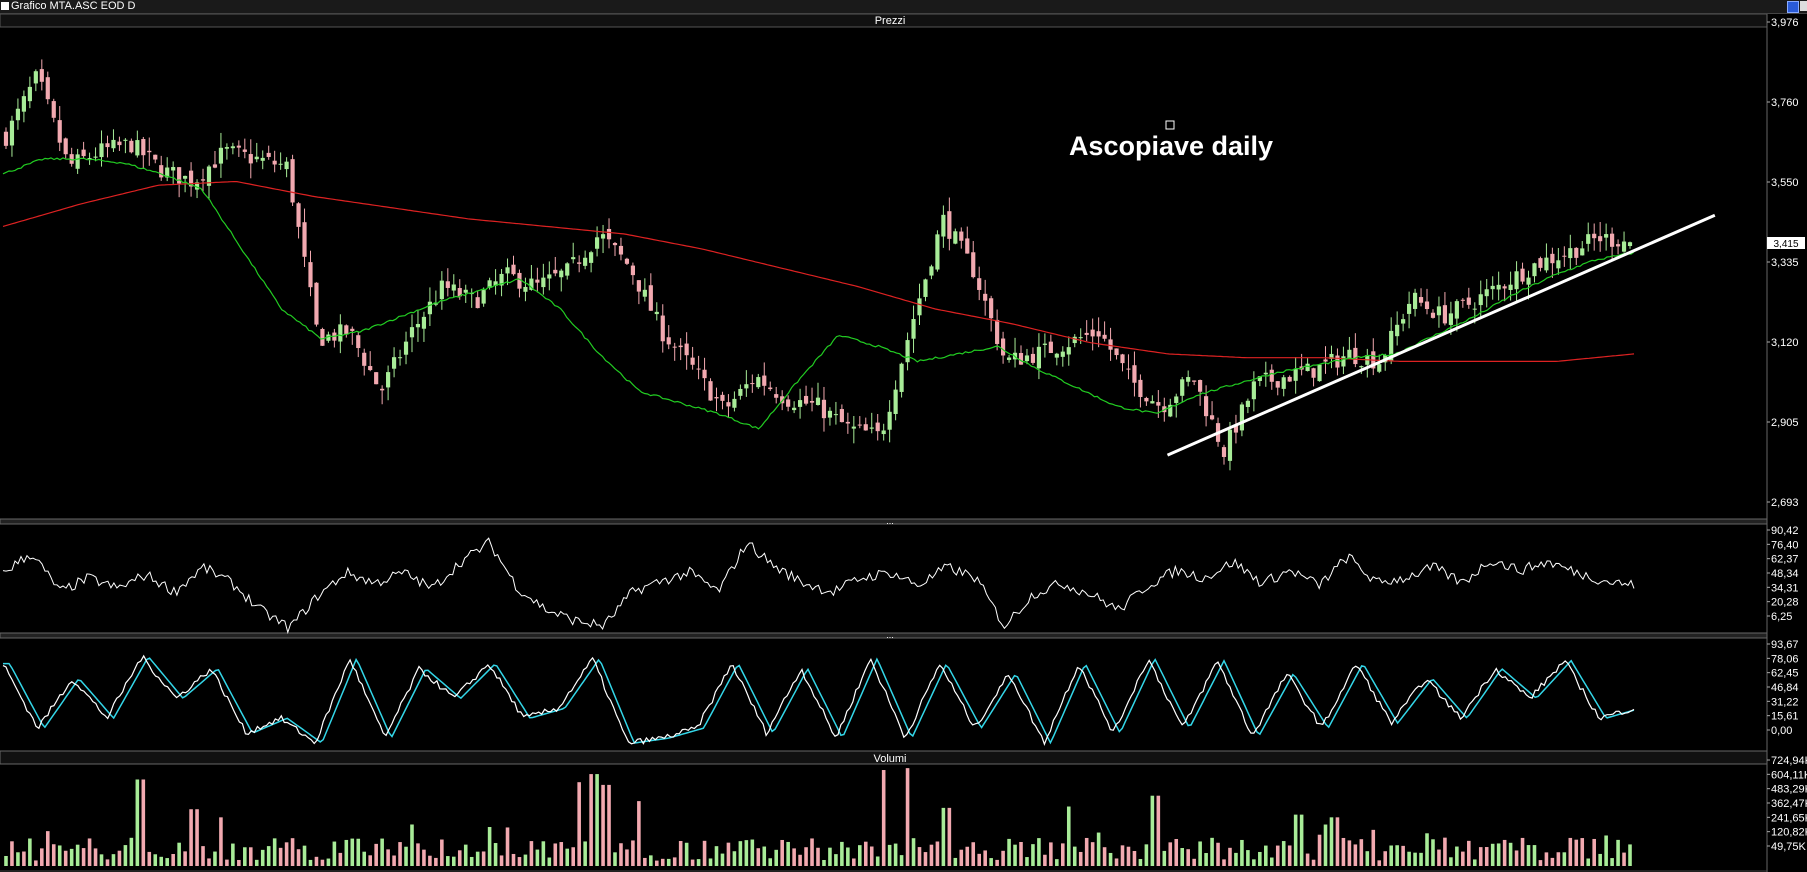  What do you see at coordinates (1441, 335) in the screenshot?
I see `trendline` at bounding box center [1441, 335].